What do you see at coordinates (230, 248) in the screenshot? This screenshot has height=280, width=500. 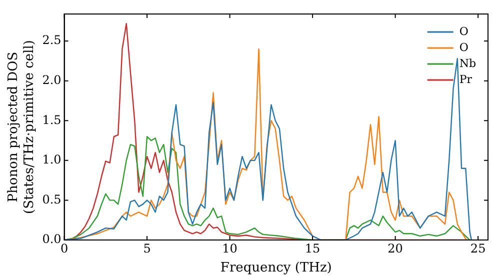 I see `x-tick-label: 10` at bounding box center [230, 248].